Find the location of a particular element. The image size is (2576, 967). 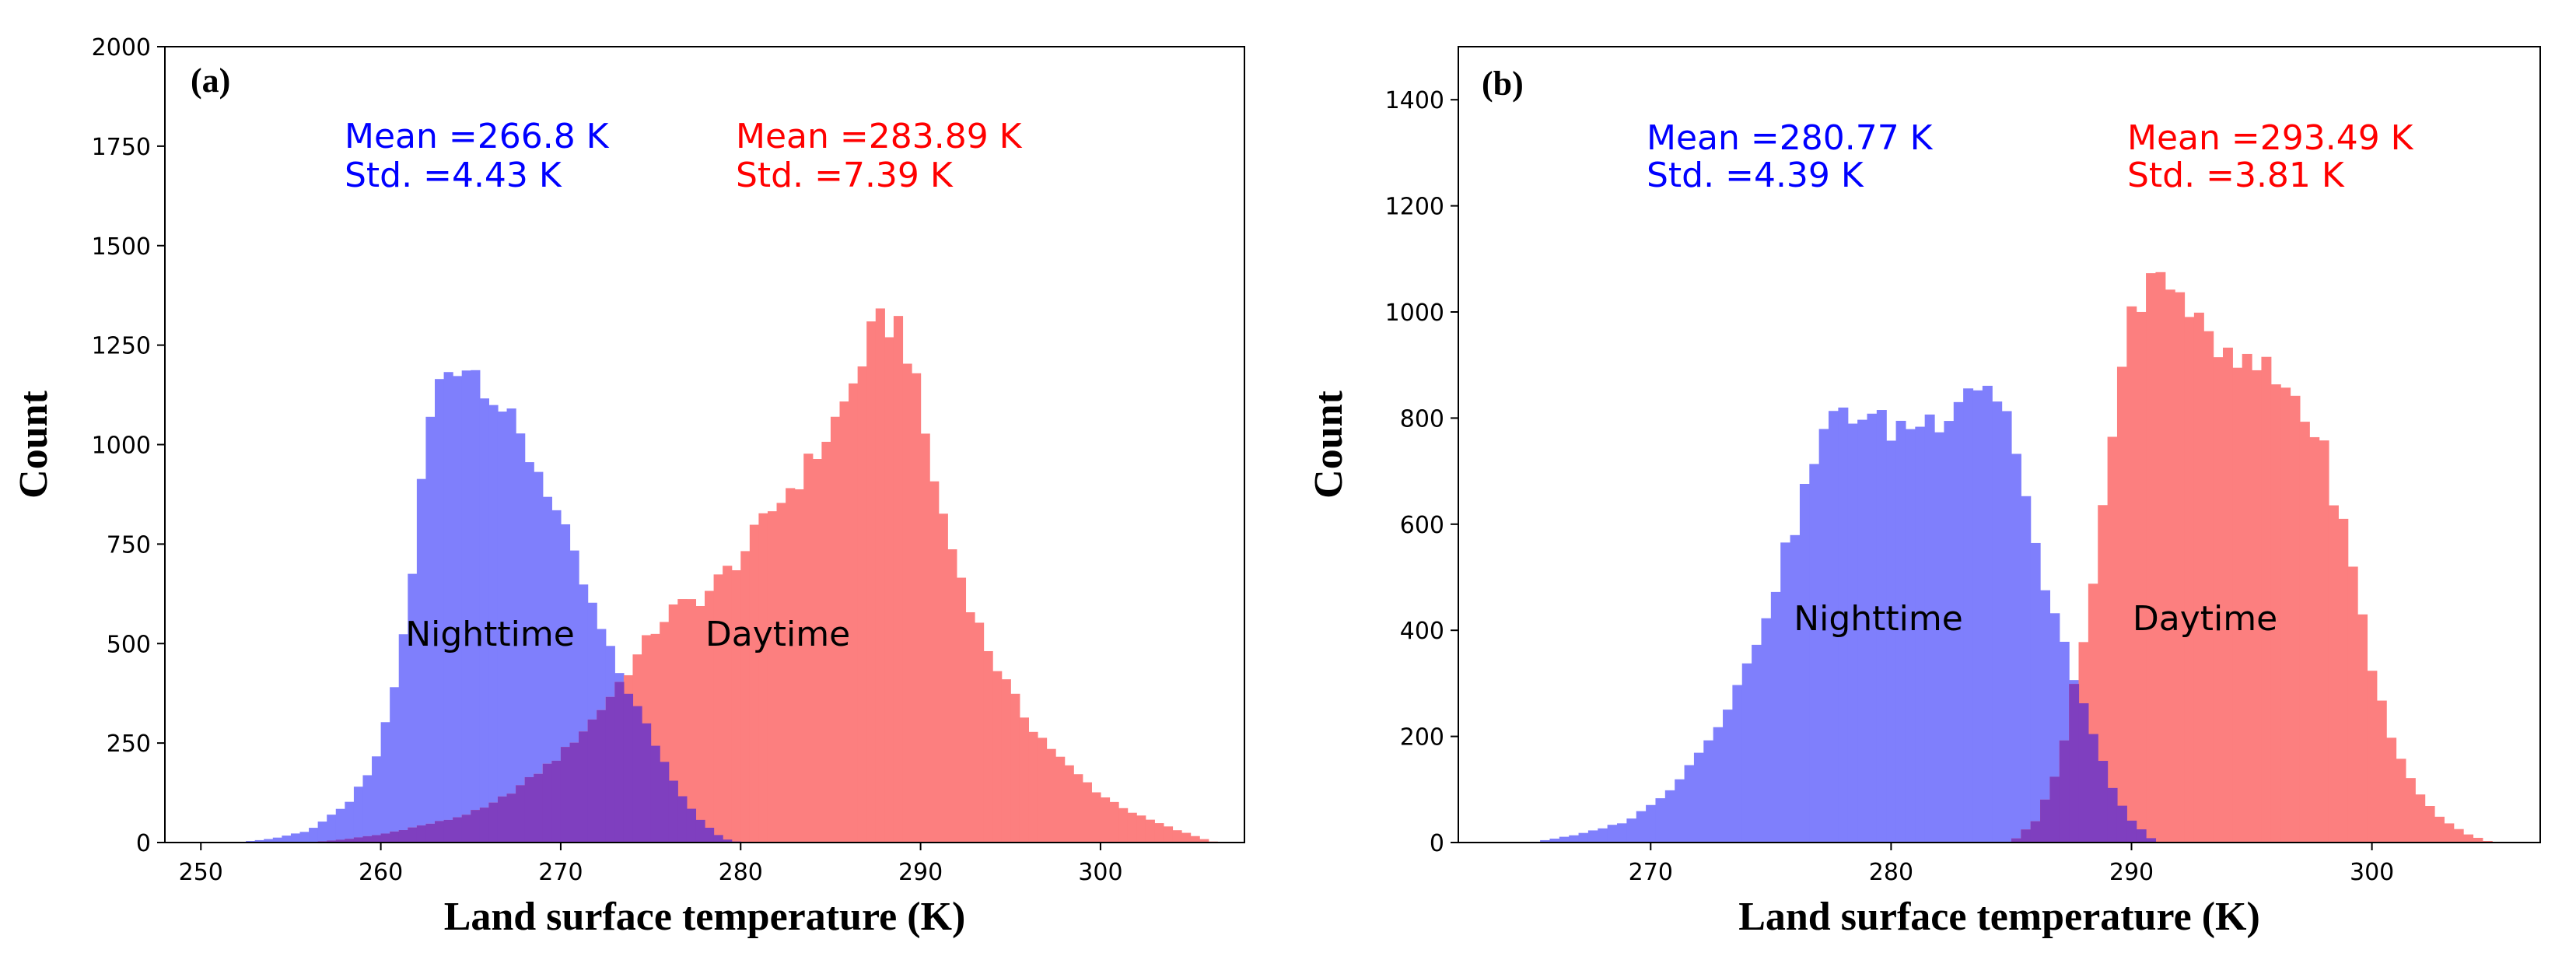

daytime-mean: Mean =283.89 K is located at coordinates (880, 136).